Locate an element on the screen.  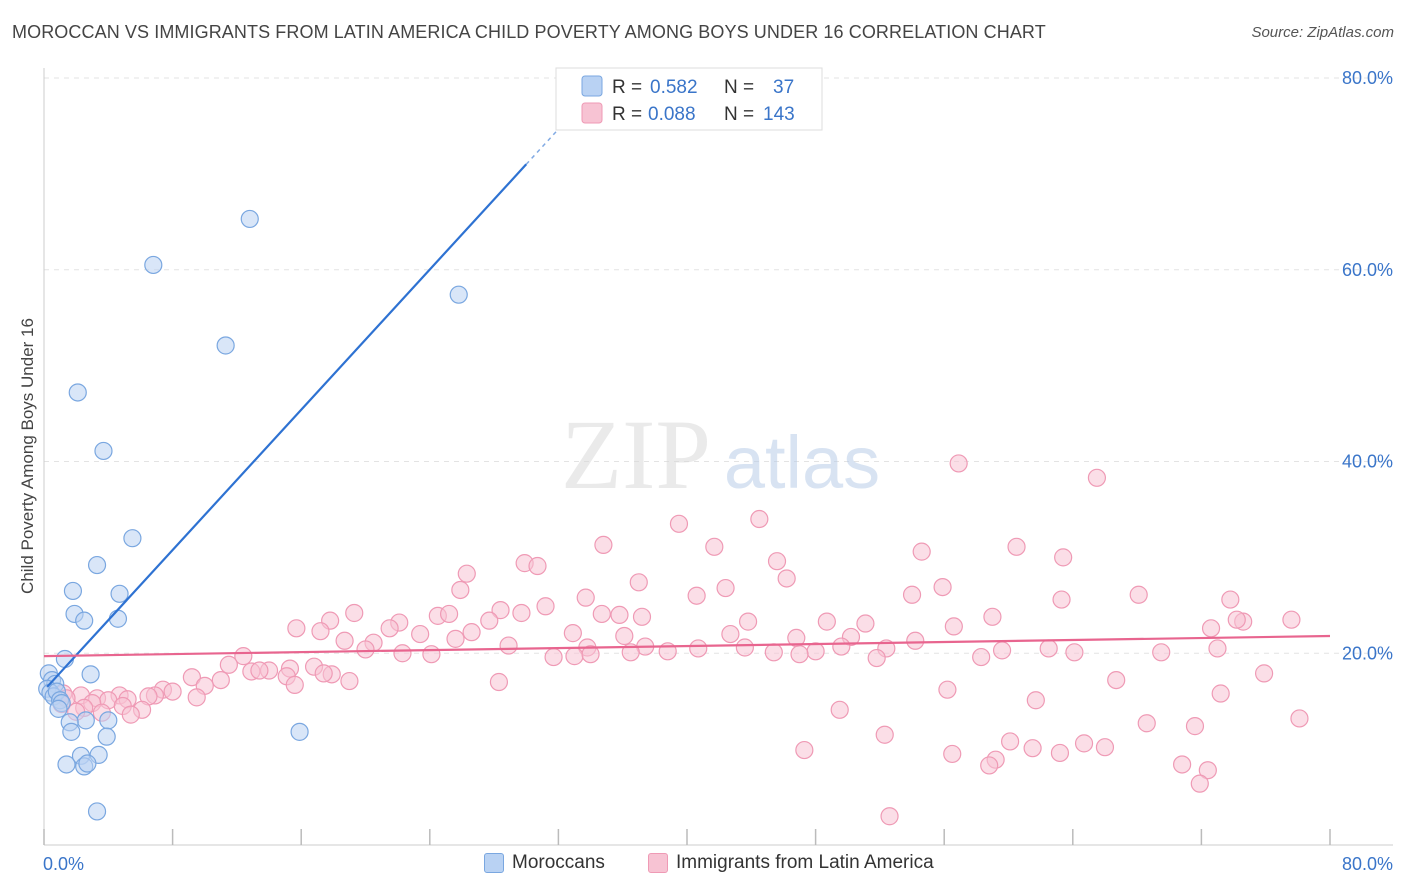
legend-label-latin-america: Immigrants from Latin America is located at coordinates (805, 862).